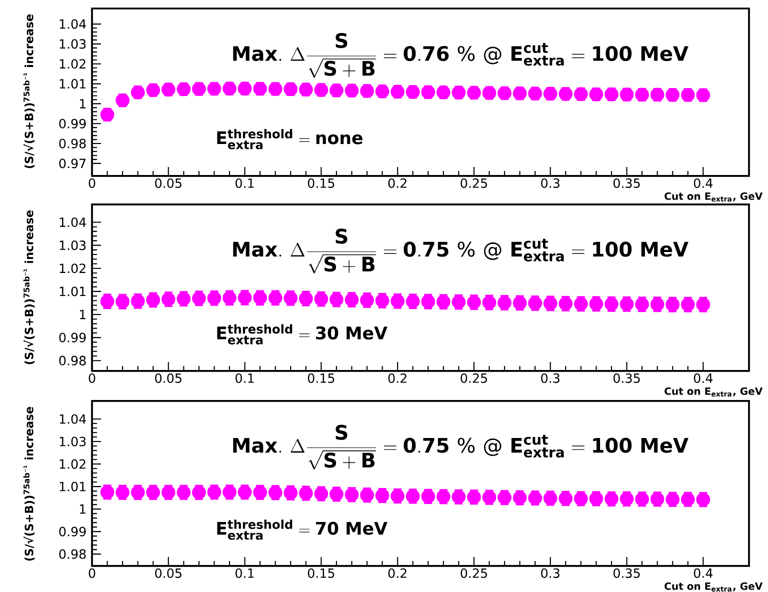 The width and height of the screenshot is (768, 592). Describe the element at coordinates (460, 55) in the screenshot. I see `annotation: $\mathbf{Max.}\ \Delta\frac{\mathbf{S}}{\sqrt{\mathbf{S+B}}} = \mathbf{0.76\ \%\ @\ E^{cut}_{extra} = 100\ MeV}$` at that location.